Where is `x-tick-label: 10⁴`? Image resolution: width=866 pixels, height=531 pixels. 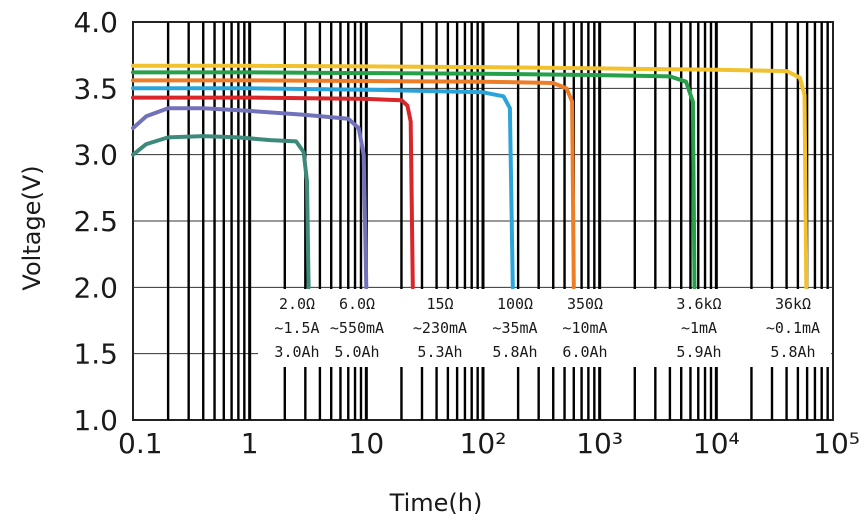 x-tick-label: 10⁴ is located at coordinates (716, 443).